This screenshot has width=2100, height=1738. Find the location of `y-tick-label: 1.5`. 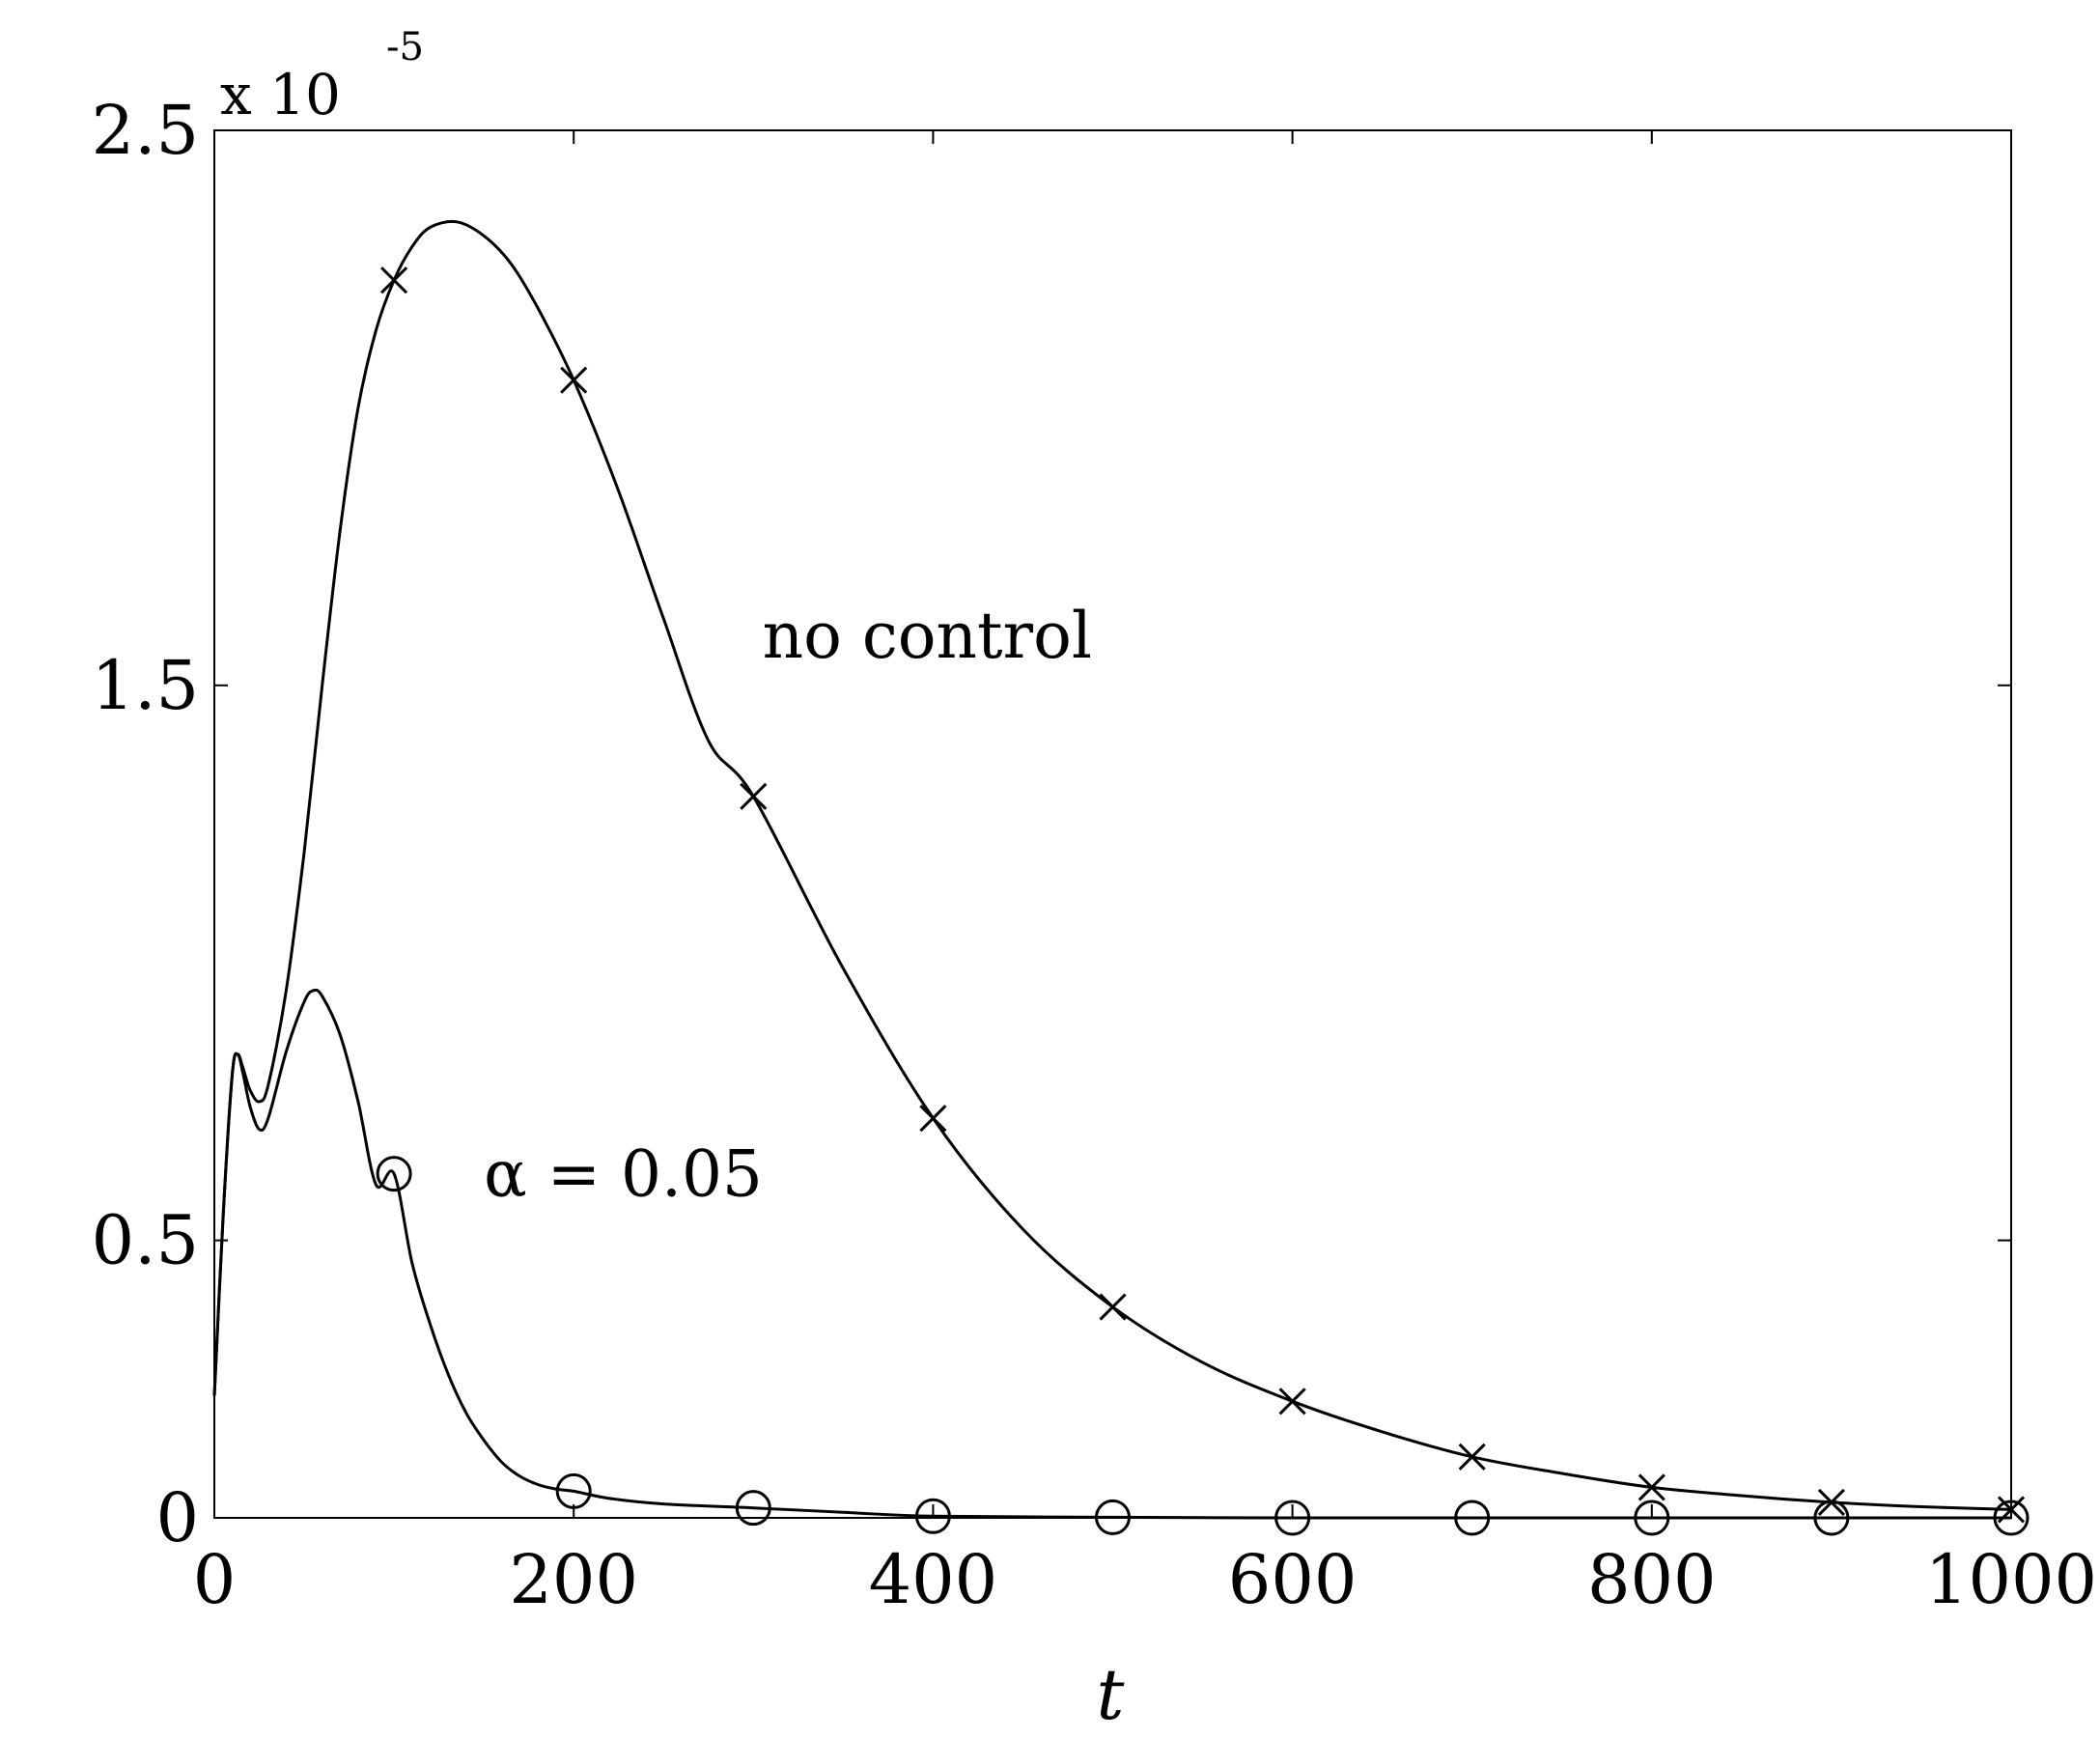

y-tick-label: 1.5 is located at coordinates (146, 685).